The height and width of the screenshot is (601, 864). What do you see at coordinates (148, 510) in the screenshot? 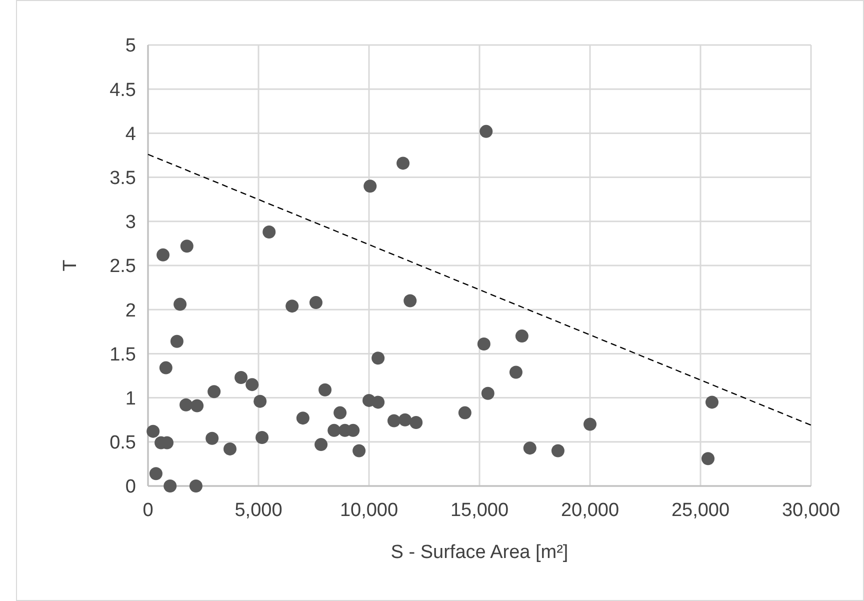
I see `x-tick-label: 0` at bounding box center [148, 510].